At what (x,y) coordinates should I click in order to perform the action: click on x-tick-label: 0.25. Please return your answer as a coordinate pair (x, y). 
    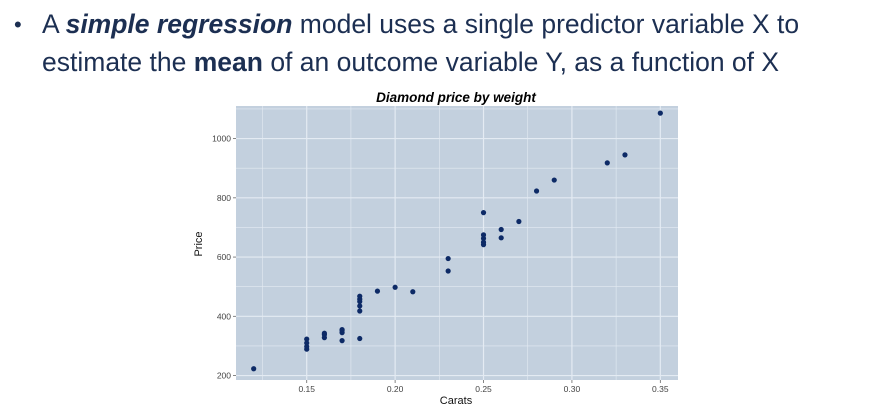
    Looking at the image, I should click on (483, 389).